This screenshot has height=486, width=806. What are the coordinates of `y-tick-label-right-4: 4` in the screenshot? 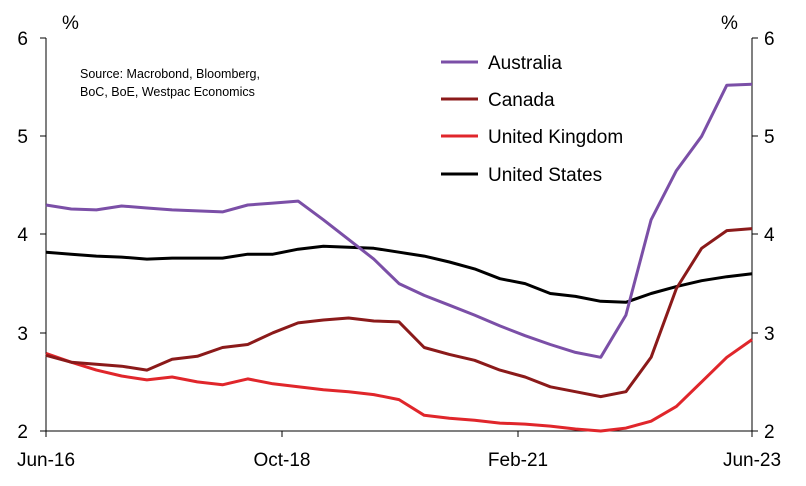 It's located at (769, 235).